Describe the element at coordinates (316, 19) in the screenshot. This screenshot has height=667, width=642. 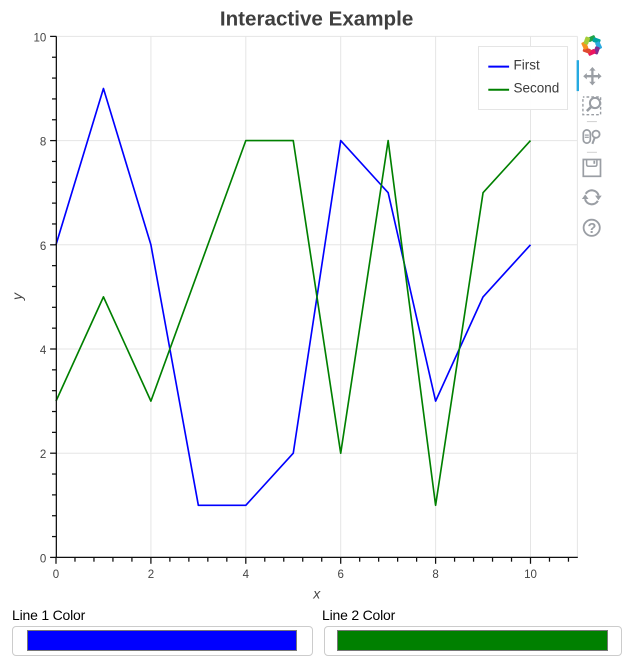
I see `svg-text: Interactive Example` at that location.